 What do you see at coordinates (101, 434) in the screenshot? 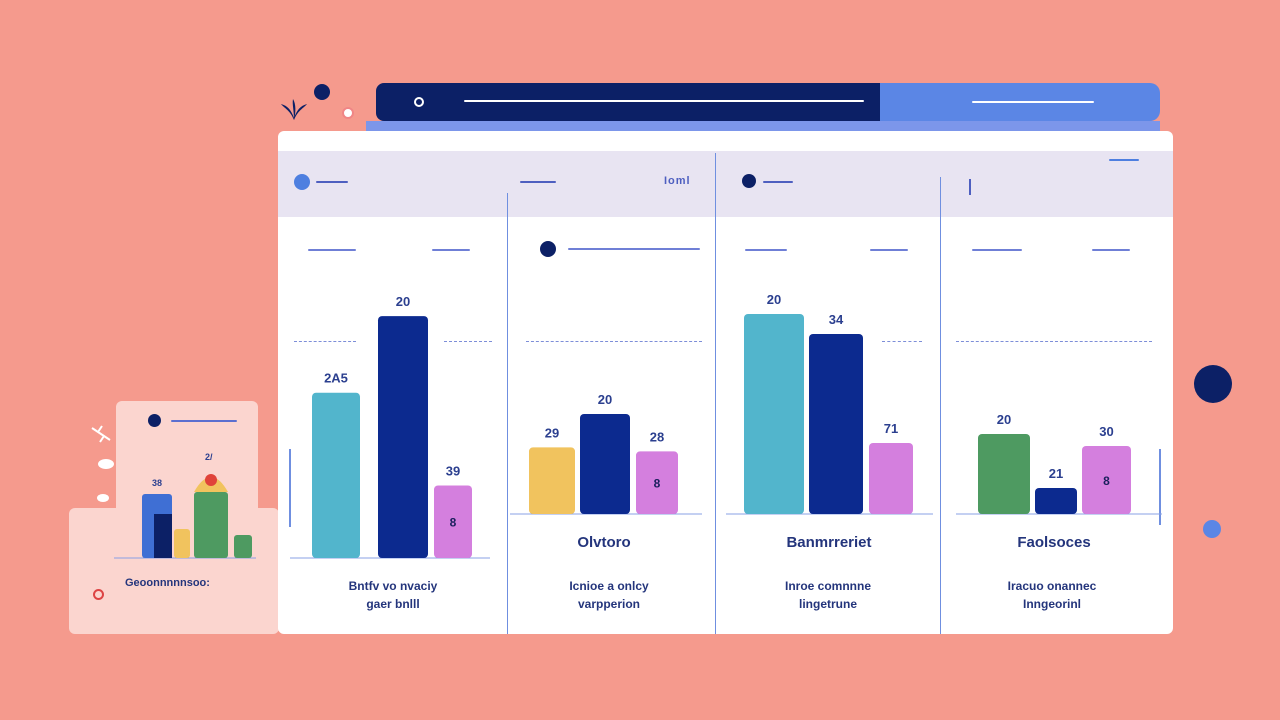
I see `twig-icon` at bounding box center [101, 434].